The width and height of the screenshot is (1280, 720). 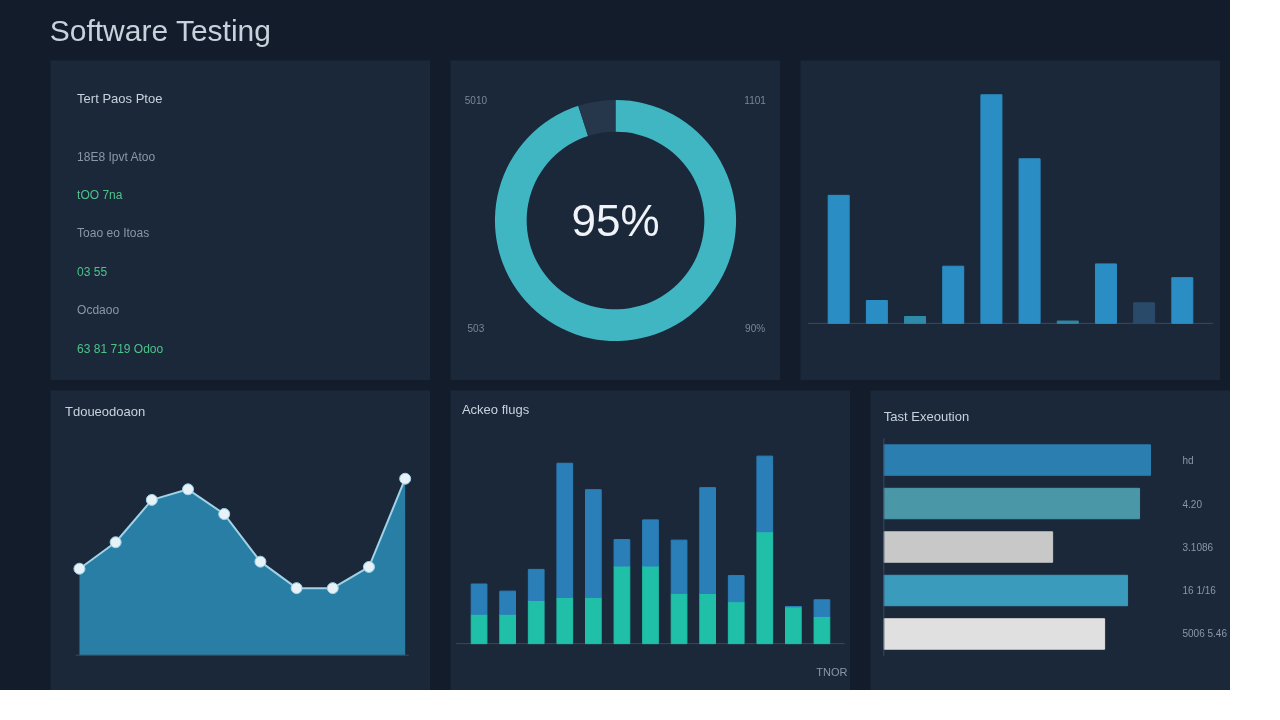 I want to click on chart-title: Ackeo flugs, so click(x=495, y=409).